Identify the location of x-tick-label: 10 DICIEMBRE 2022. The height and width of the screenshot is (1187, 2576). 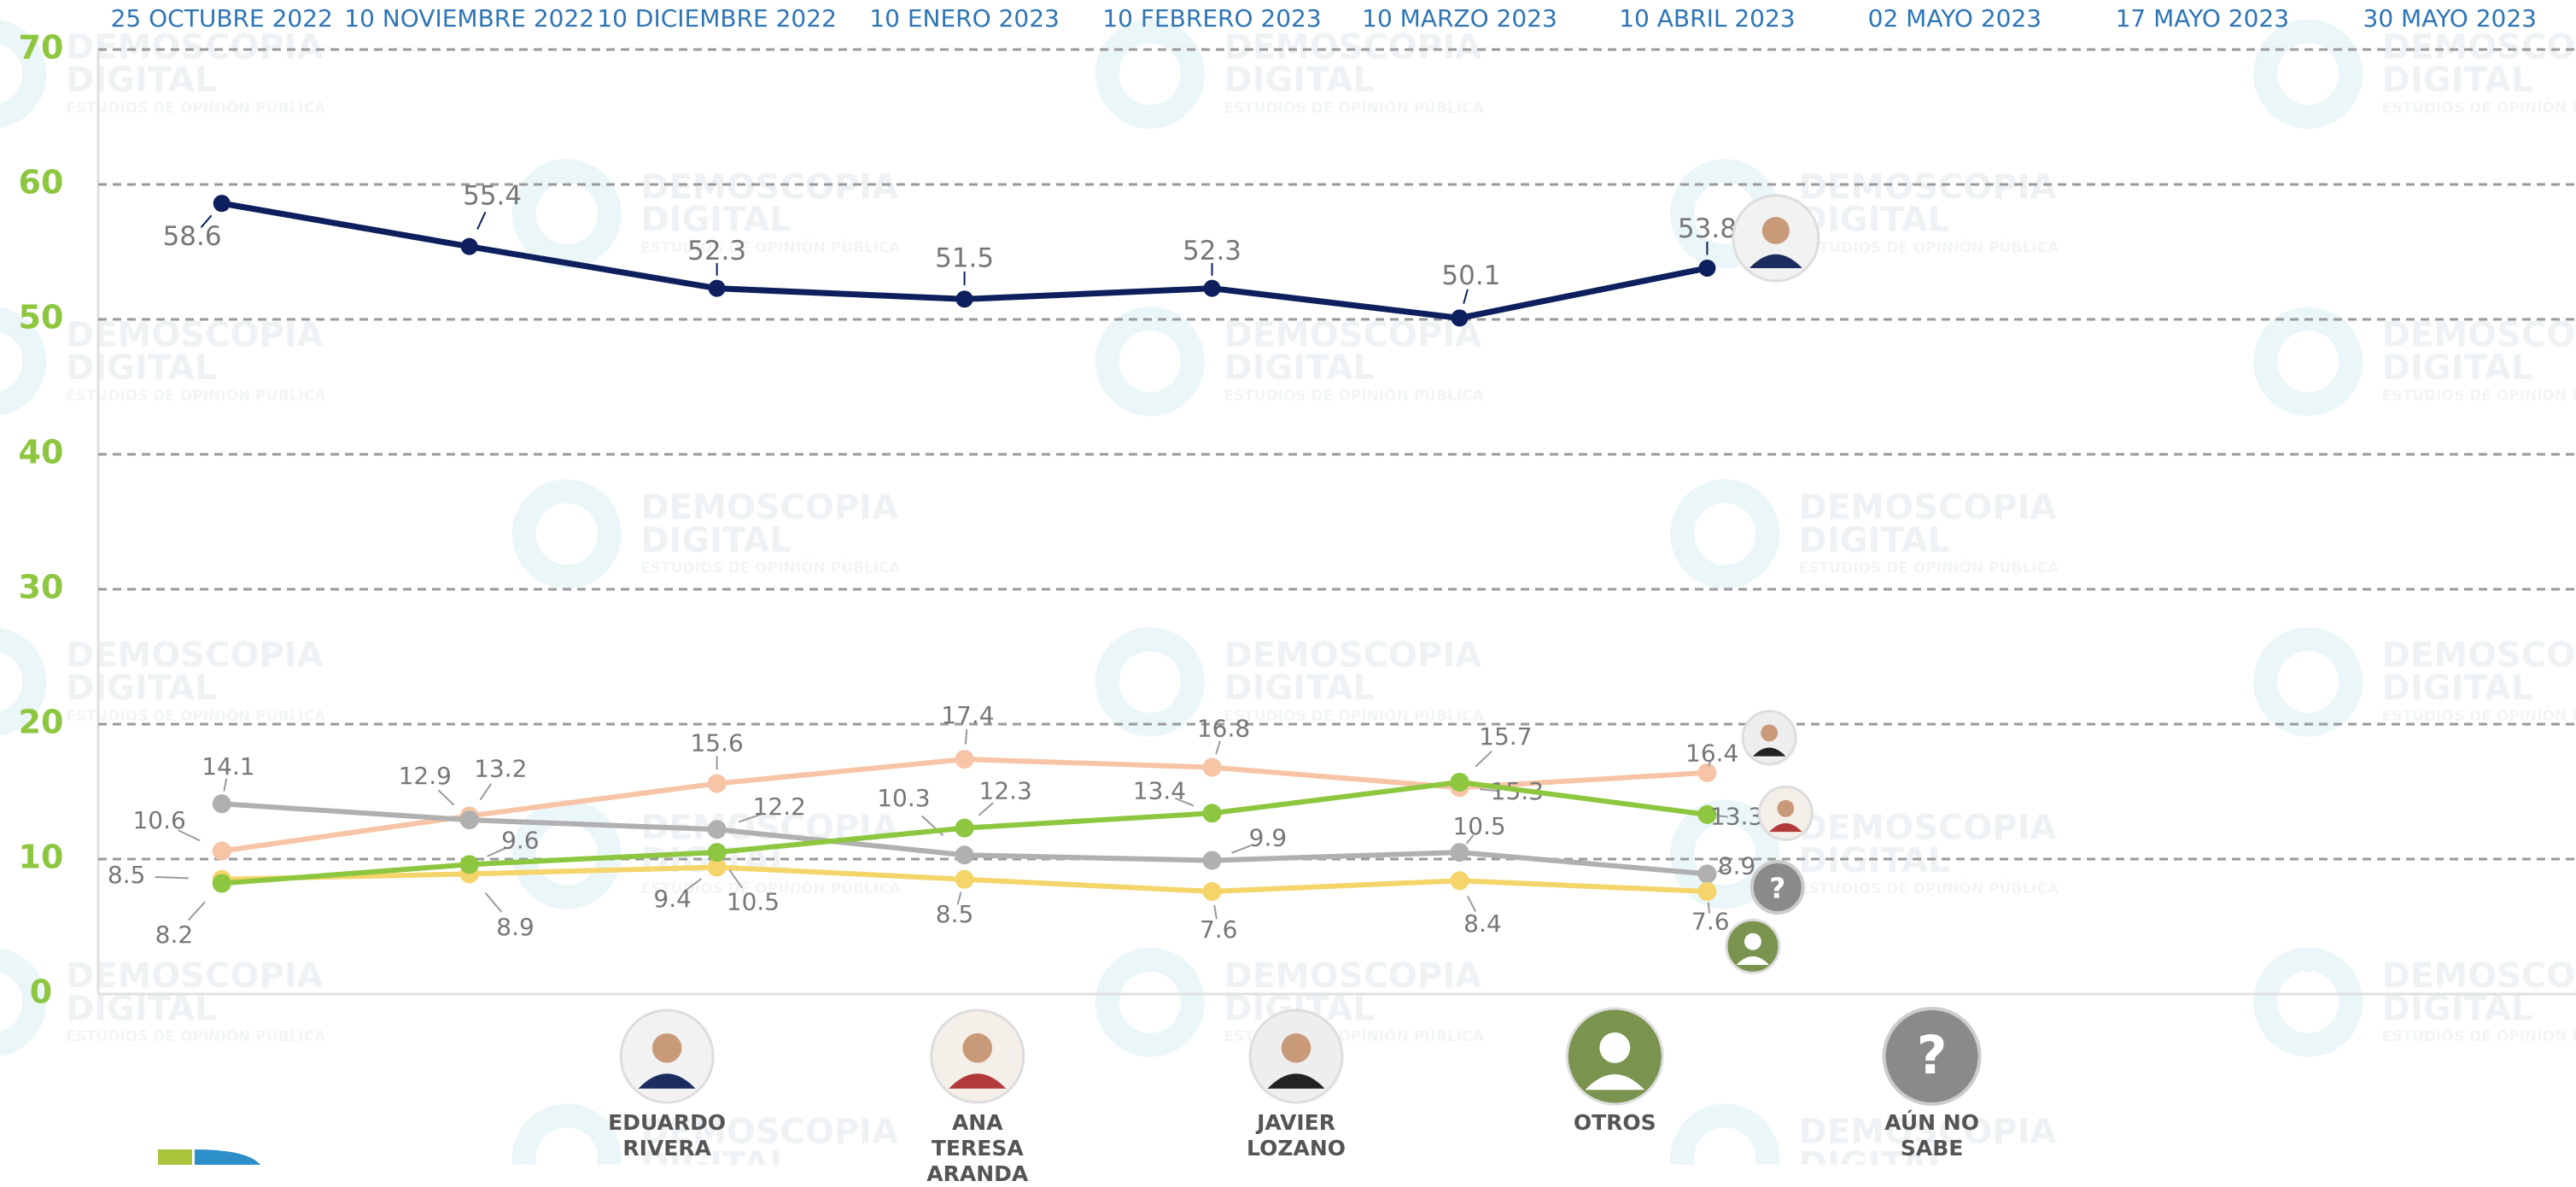
(717, 18).